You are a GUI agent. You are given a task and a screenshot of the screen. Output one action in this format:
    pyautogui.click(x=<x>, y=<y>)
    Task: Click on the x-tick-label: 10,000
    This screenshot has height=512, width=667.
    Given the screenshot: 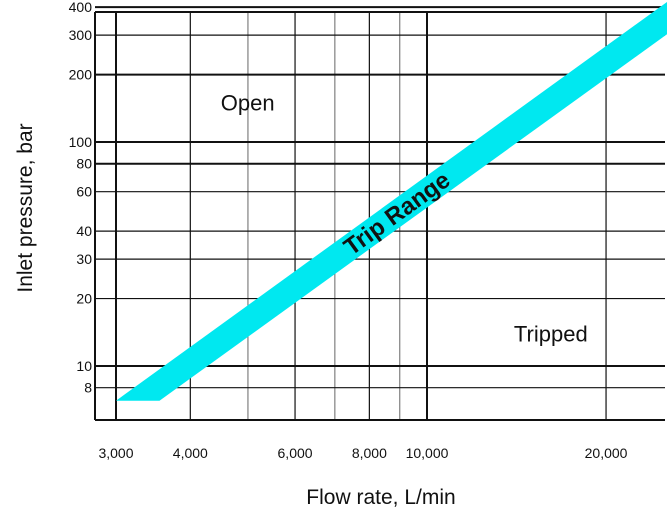 What is the action you would take?
    pyautogui.click(x=427, y=453)
    